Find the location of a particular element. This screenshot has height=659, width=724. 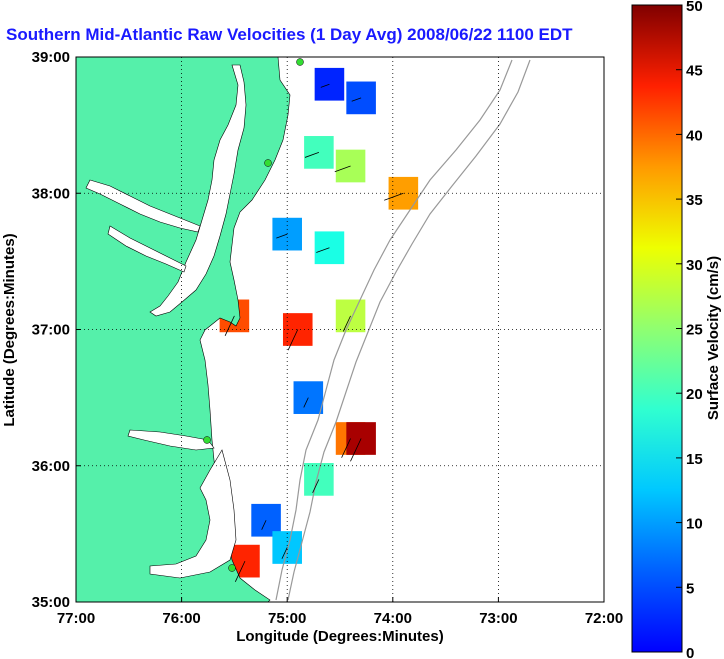

colorbar-tick-label: 30 is located at coordinates (694, 265).